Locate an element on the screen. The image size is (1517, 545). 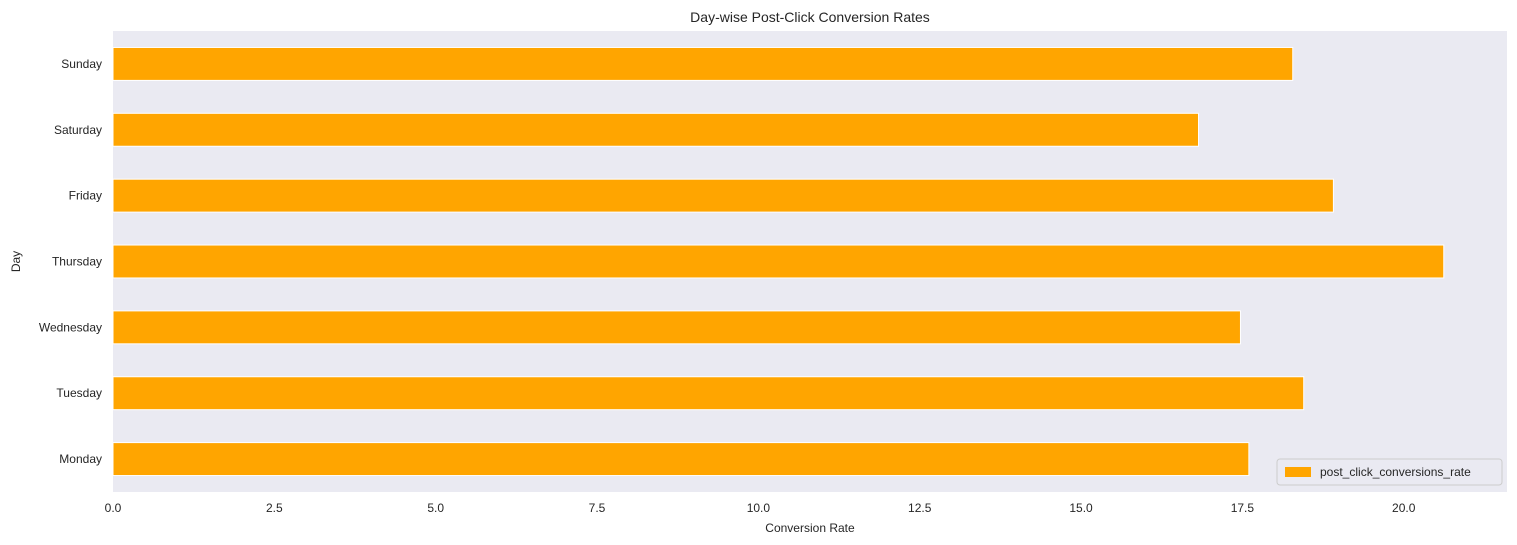
x-tick-label: 12.5 is located at coordinates (920, 508).